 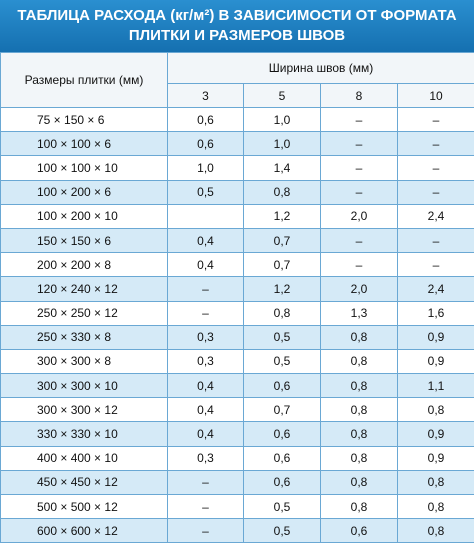 I want to click on table-row: 100 × 200 × 10 1,2 2,0 2,4, so click(x=237, y=216).